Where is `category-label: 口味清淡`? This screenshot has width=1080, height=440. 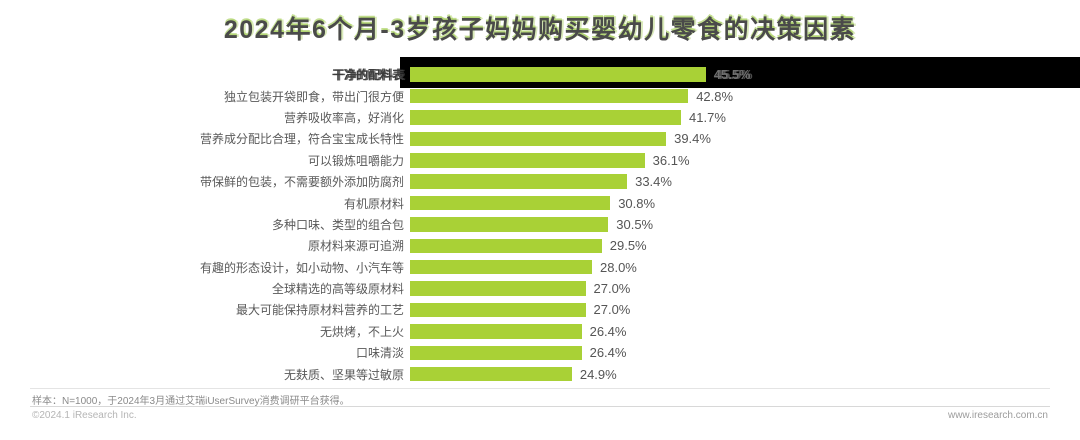 category-label: 口味清淡 is located at coordinates (379, 353).